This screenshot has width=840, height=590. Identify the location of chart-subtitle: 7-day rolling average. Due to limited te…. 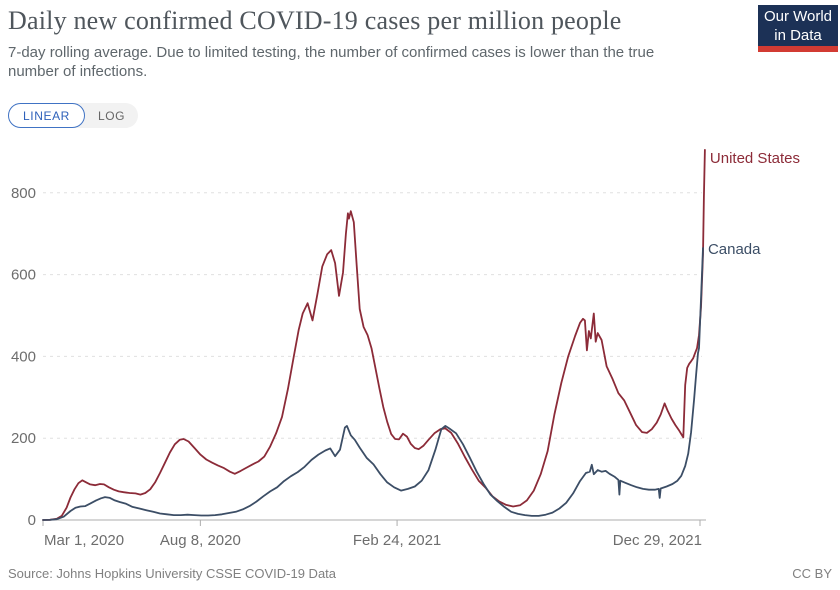
(331, 62).